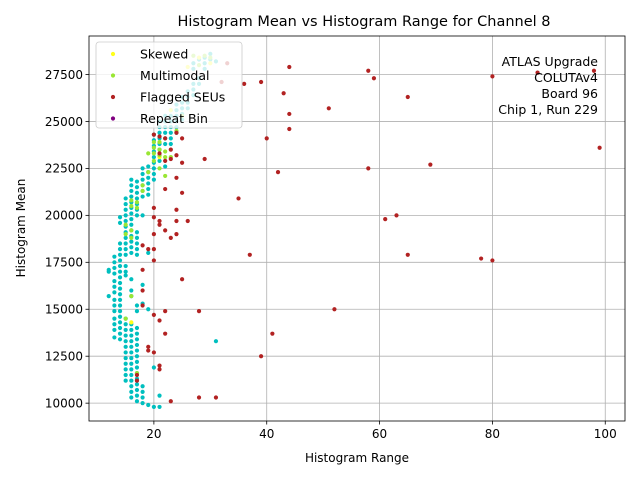 The height and width of the screenshot is (480, 640). Describe the element at coordinates (153, 434) in the screenshot. I see `x-tick-label: 20` at that location.